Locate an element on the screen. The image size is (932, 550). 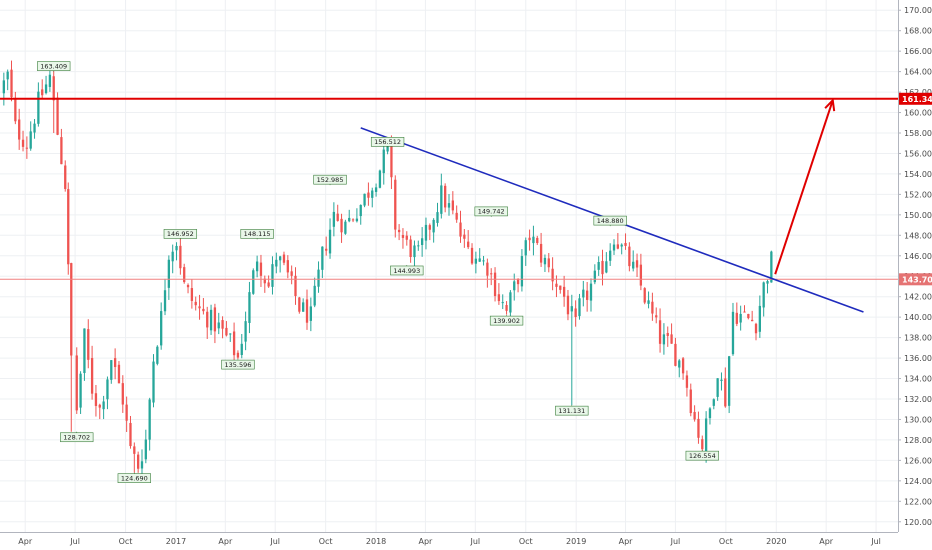
high-low-label: 163.409 is located at coordinates (53, 66).